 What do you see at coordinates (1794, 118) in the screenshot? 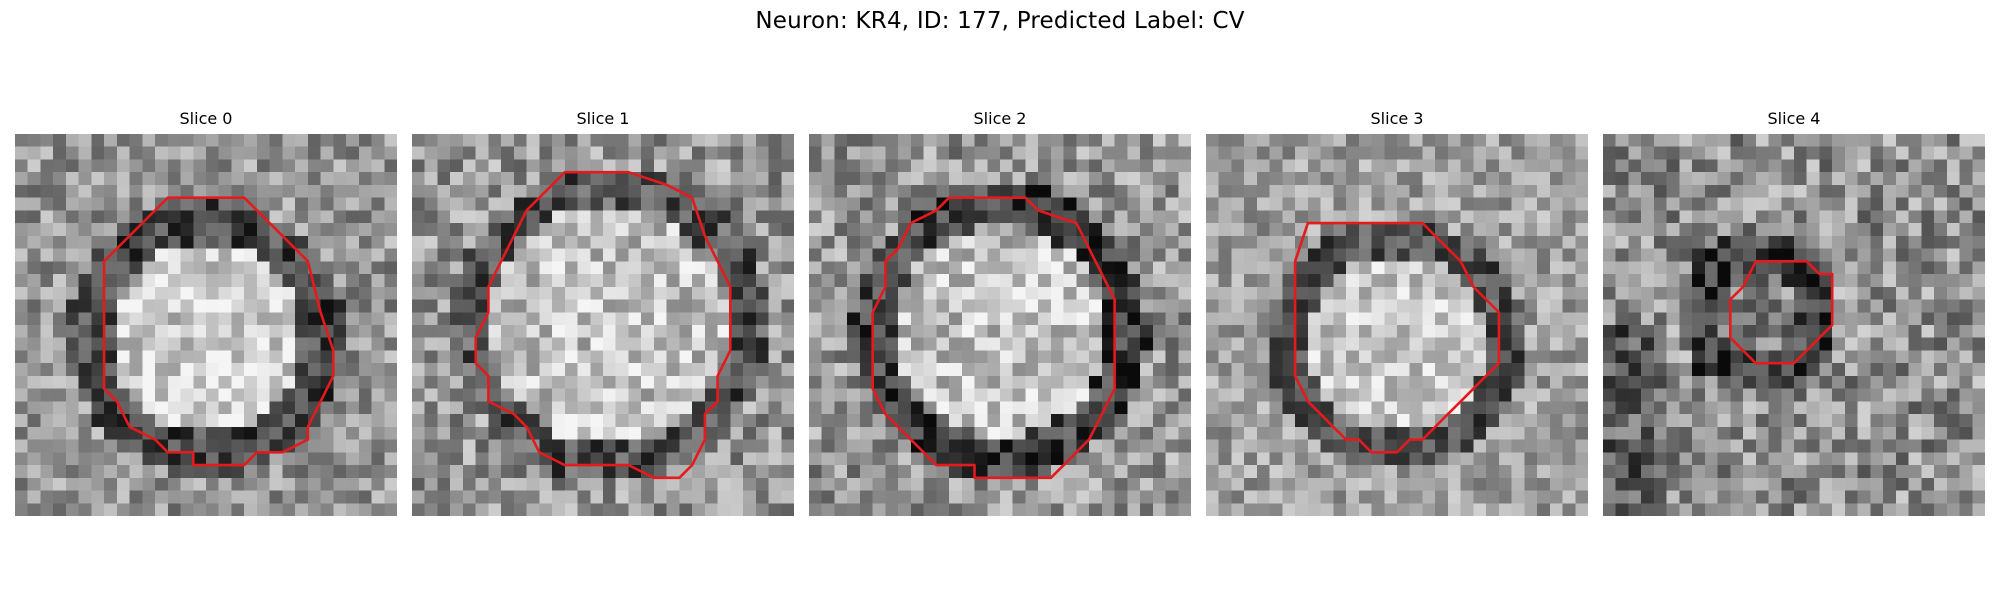
I see `slice-title: Slice 4` at bounding box center [1794, 118].